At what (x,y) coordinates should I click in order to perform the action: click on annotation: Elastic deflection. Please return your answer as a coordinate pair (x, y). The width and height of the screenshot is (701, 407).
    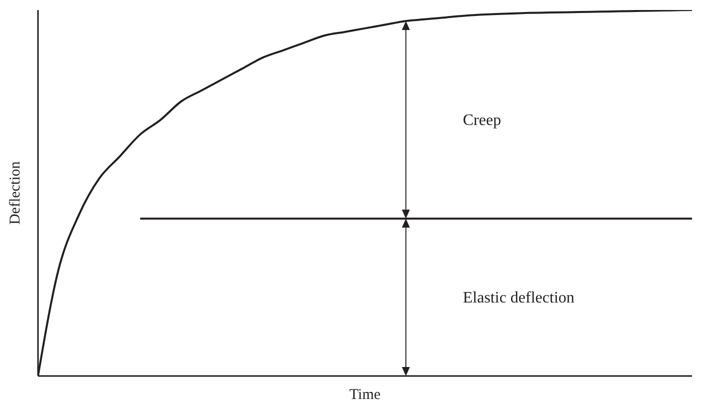
    Looking at the image, I should click on (518, 297).